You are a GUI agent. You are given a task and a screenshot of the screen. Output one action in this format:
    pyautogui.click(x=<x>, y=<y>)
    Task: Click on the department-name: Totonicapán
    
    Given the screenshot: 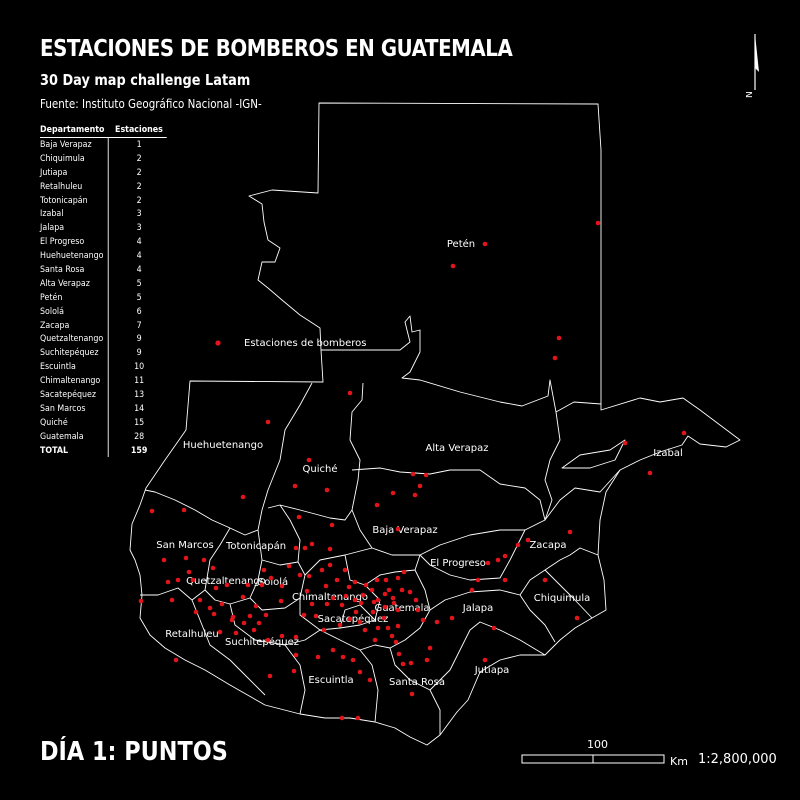 What is the action you would take?
    pyautogui.click(x=64, y=200)
    